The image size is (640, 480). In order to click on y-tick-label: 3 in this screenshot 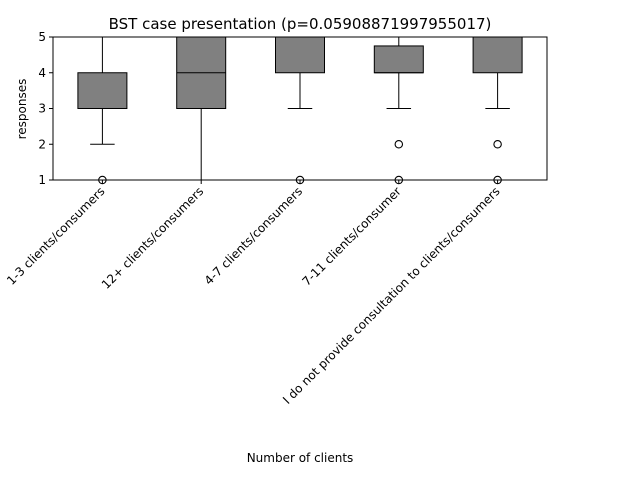, I will do `click(42, 109)`.